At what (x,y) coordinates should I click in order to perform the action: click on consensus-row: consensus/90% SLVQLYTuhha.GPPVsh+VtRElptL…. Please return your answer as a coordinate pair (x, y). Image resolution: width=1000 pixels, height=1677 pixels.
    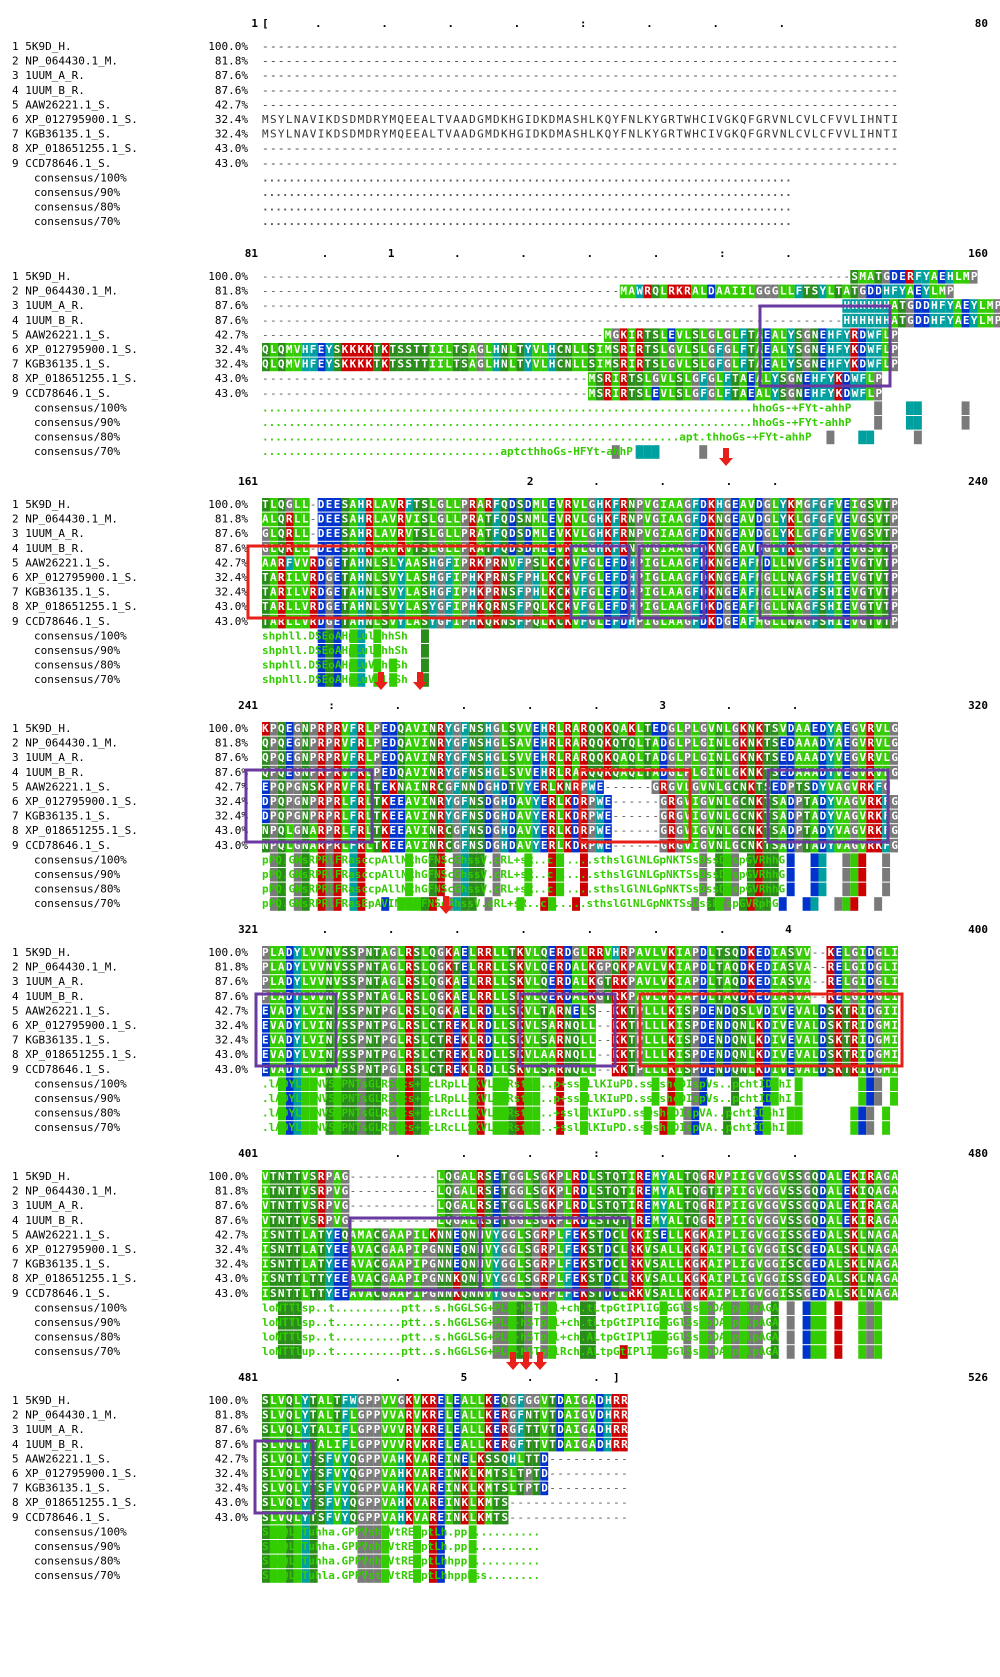
    Looking at the image, I should click on (287, 1547).